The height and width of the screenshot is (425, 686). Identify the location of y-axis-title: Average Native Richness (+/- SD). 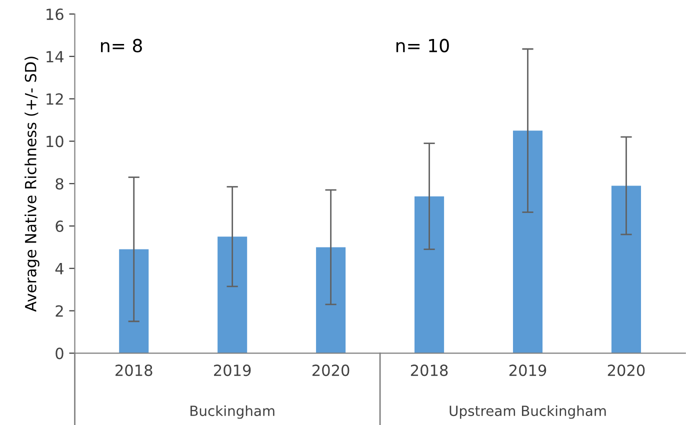
(32, 184).